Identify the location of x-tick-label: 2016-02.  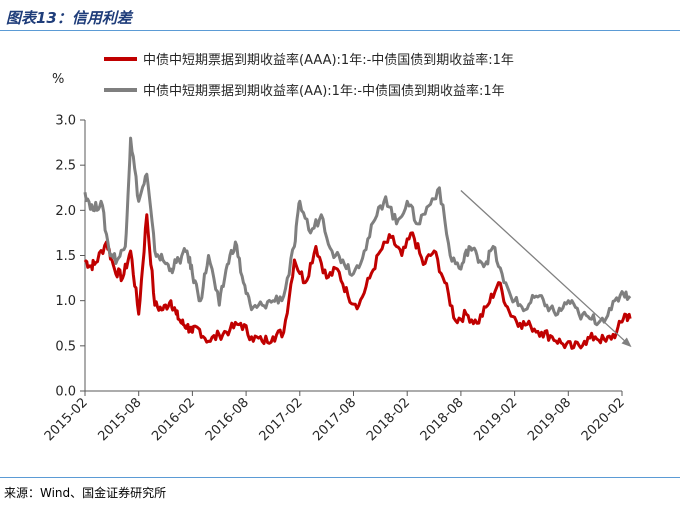
(173, 419).